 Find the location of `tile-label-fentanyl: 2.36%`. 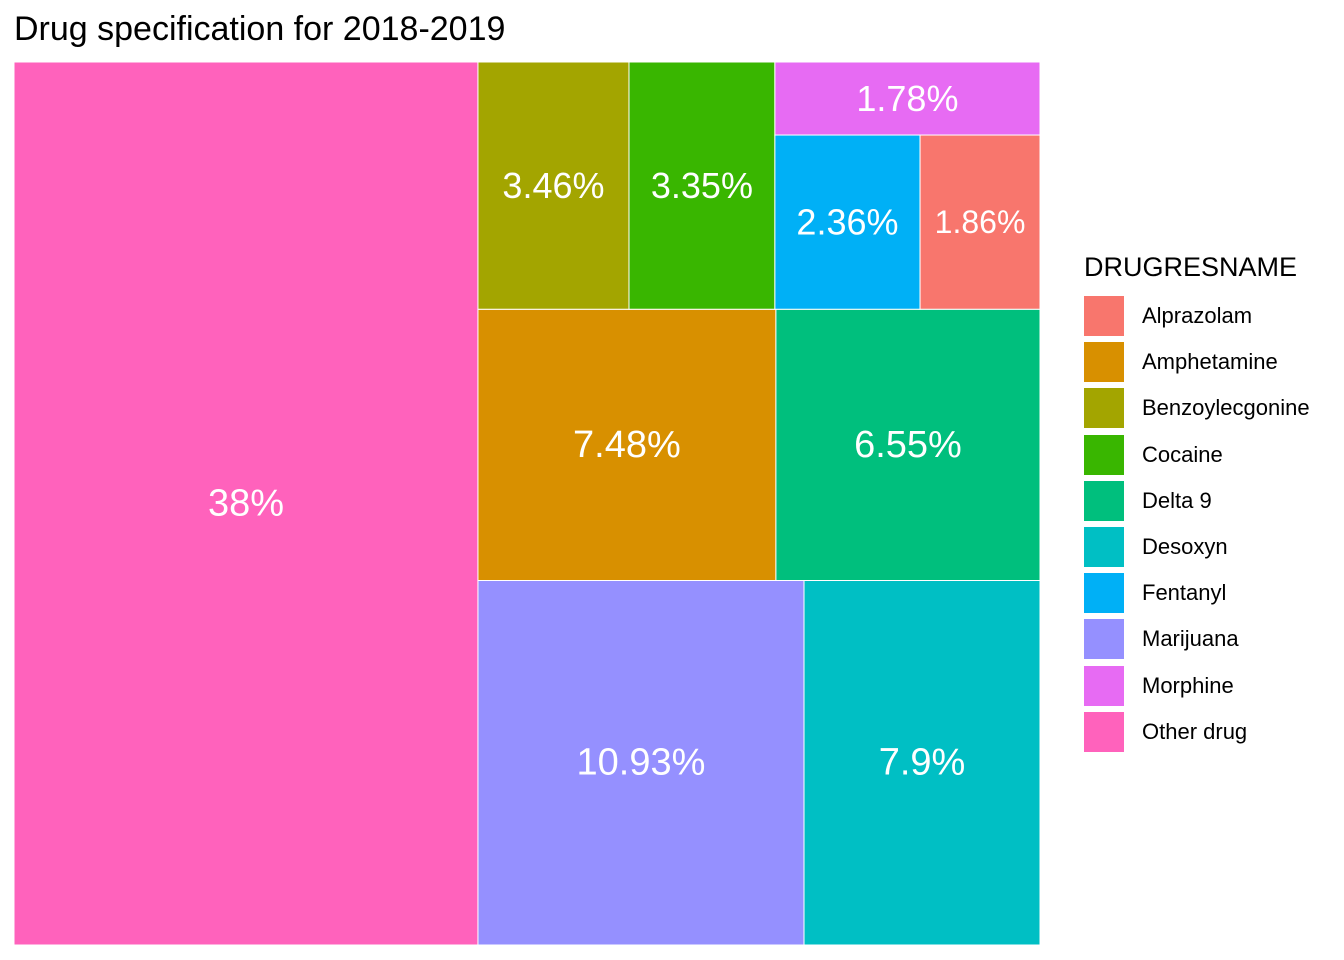

tile-label-fentanyl: 2.36% is located at coordinates (847, 222).